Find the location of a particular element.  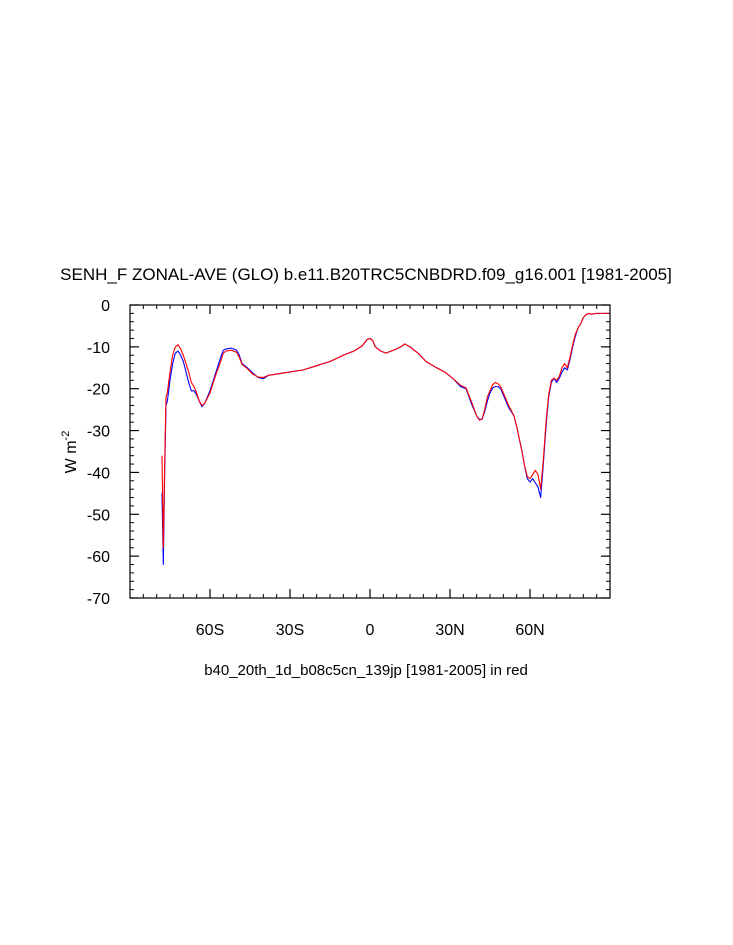

x-tick-label: 60N is located at coordinates (529, 630).